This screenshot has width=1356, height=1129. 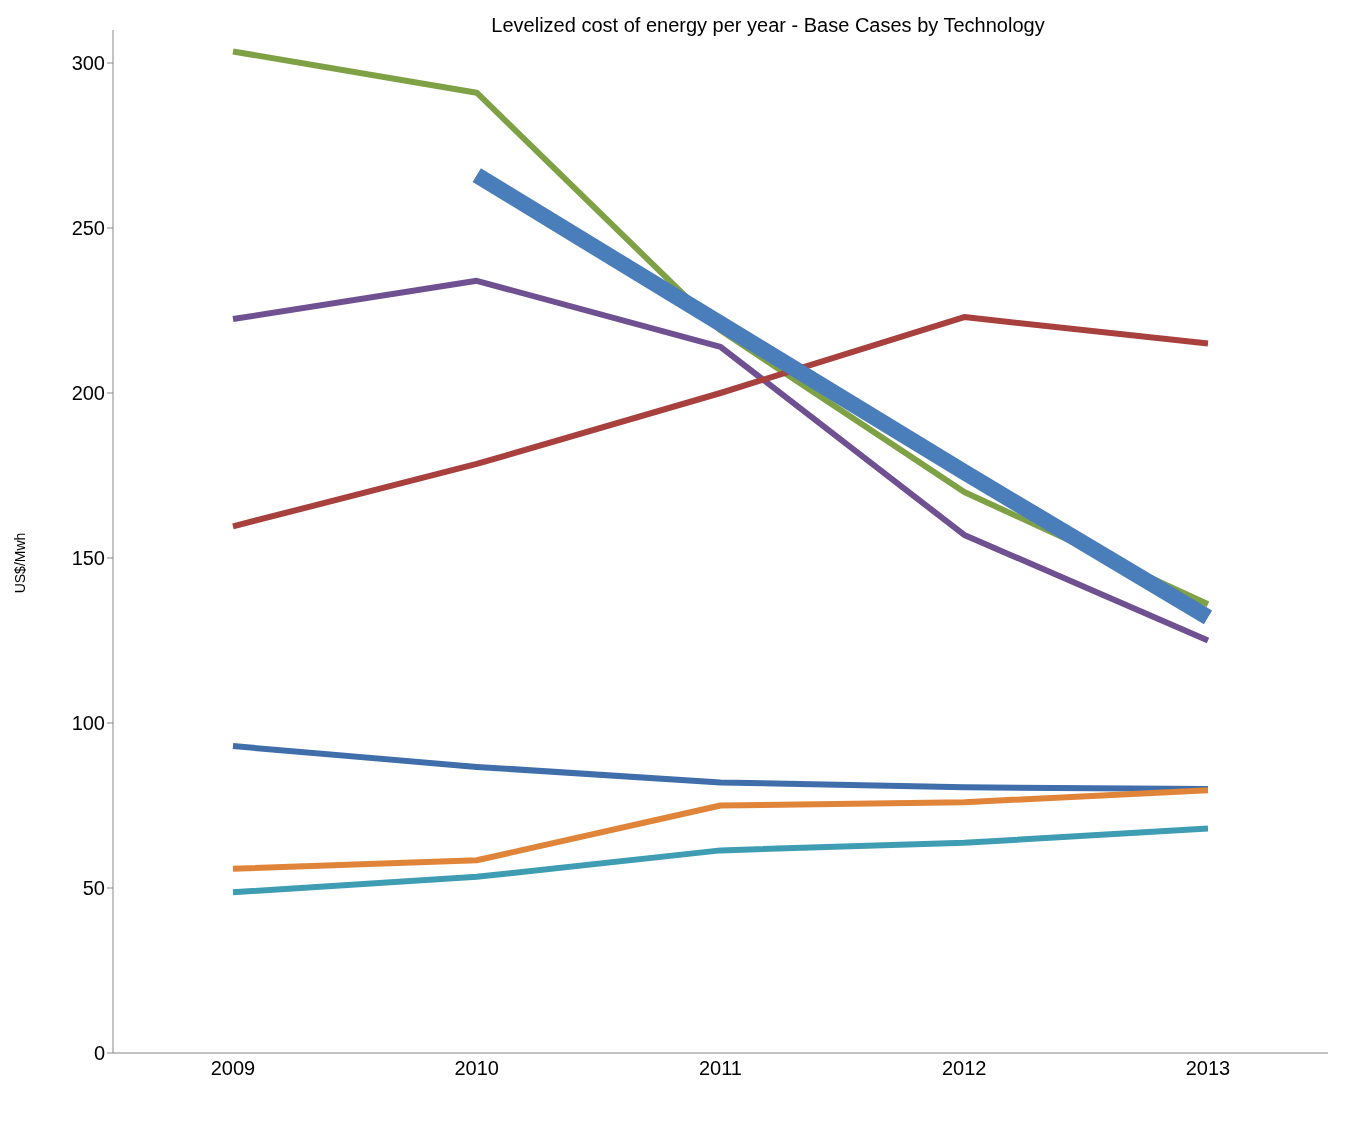 I want to click on y-tick-label: 100, so click(x=88, y=723).